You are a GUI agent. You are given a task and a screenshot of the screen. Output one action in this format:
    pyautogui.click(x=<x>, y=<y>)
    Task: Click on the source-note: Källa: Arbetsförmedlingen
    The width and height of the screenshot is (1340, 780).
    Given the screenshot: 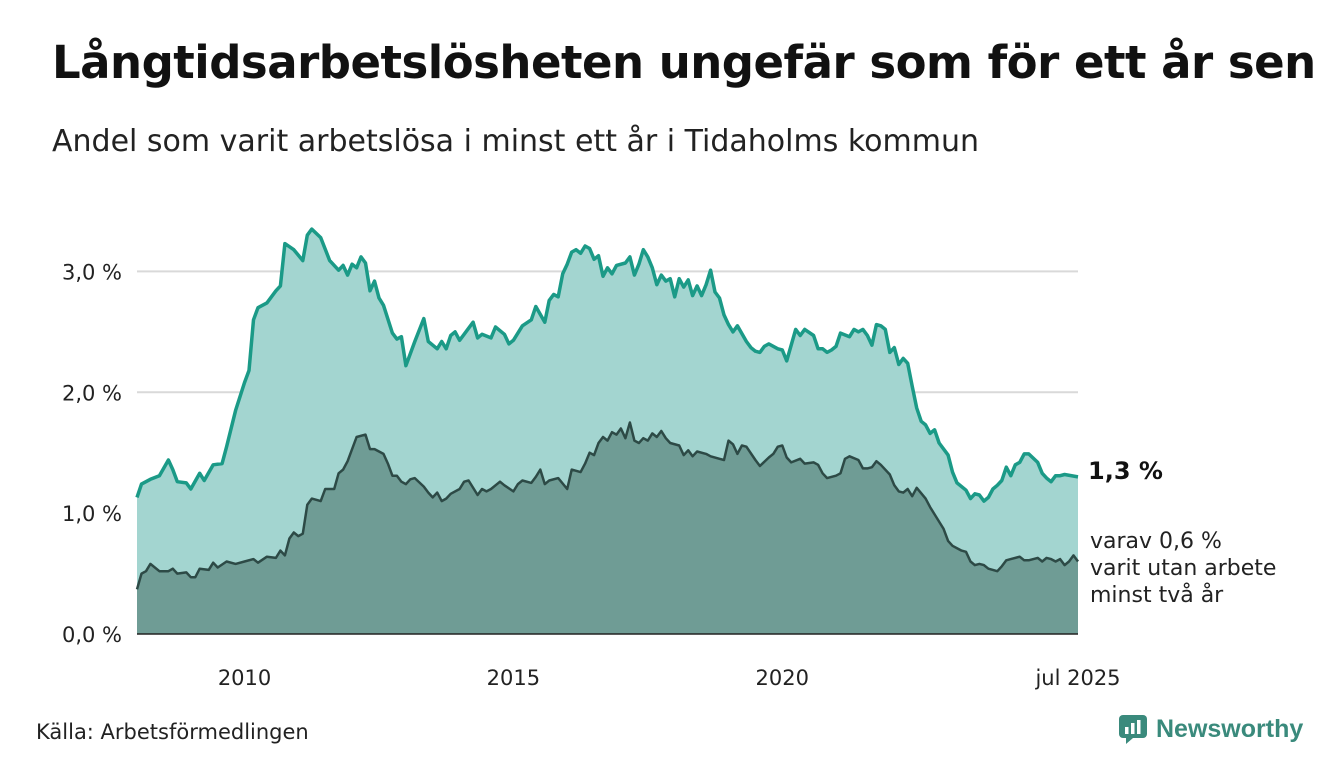 What is the action you would take?
    pyautogui.click(x=172, y=732)
    